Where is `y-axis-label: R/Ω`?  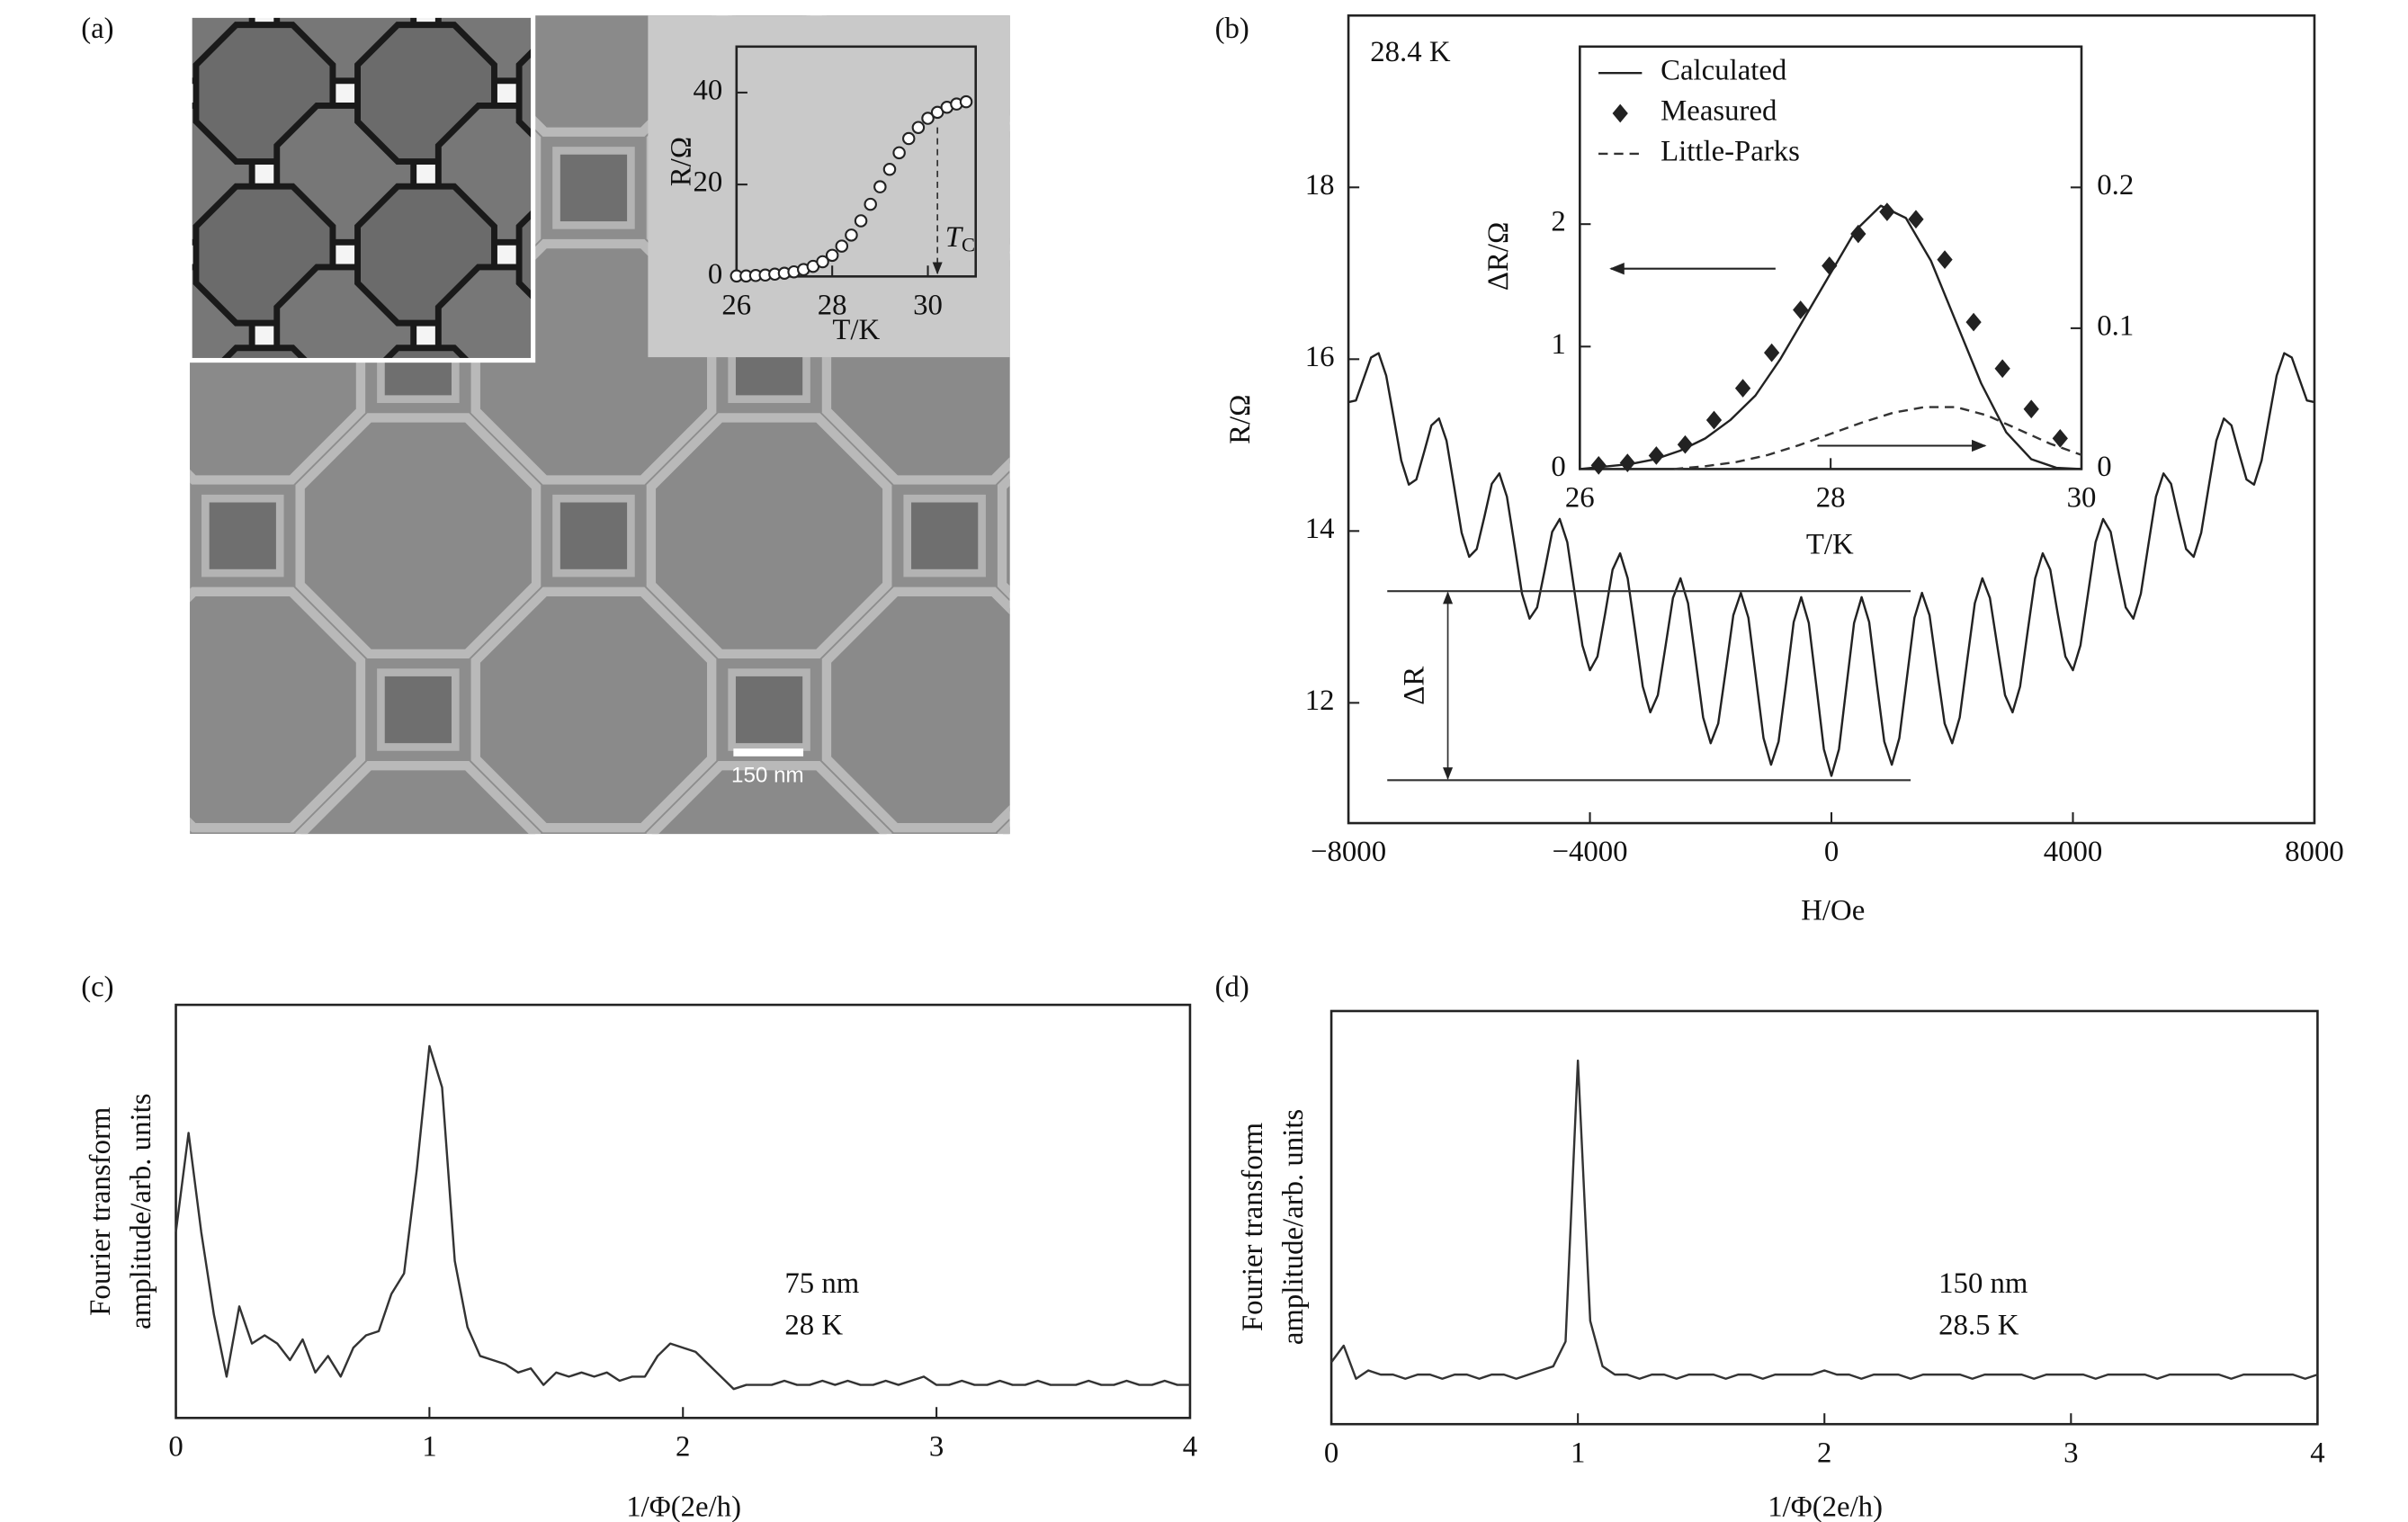 y-axis-label: R/Ω is located at coordinates (682, 161).